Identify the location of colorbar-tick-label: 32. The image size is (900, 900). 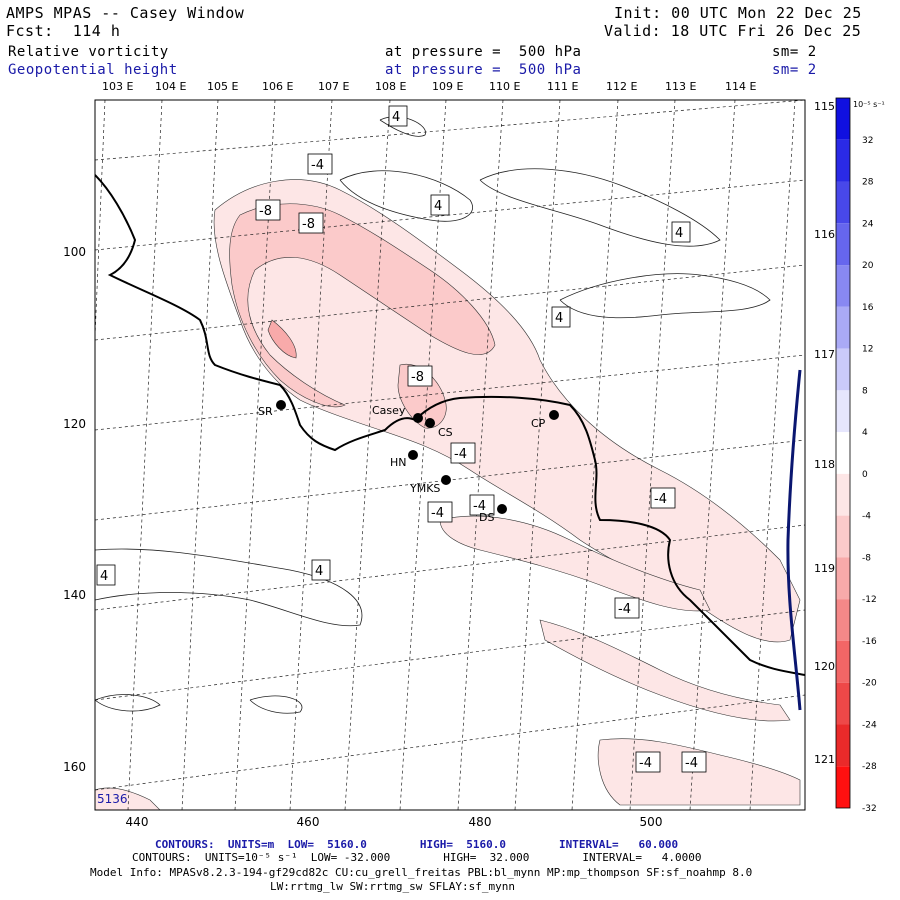
(867, 141).